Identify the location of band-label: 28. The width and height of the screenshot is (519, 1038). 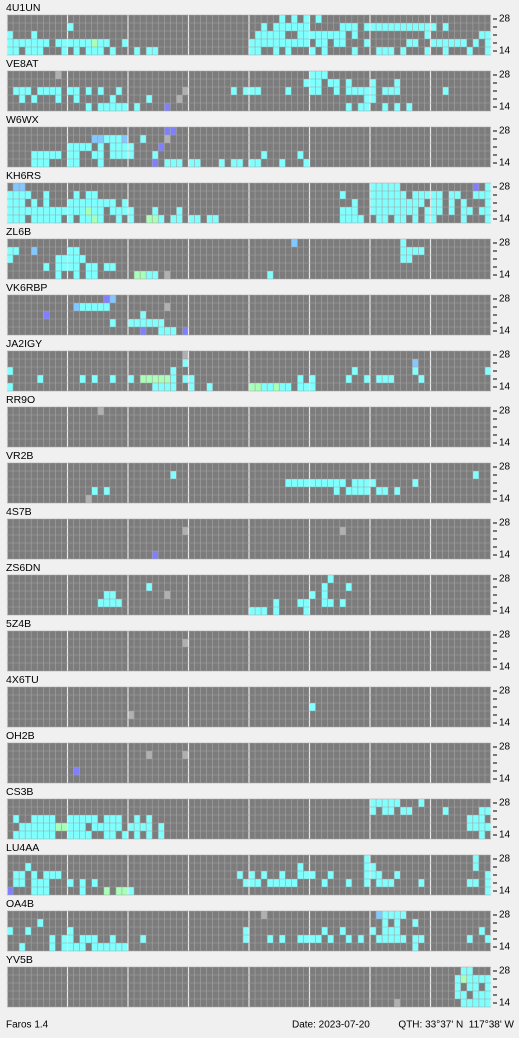
(505, 859).